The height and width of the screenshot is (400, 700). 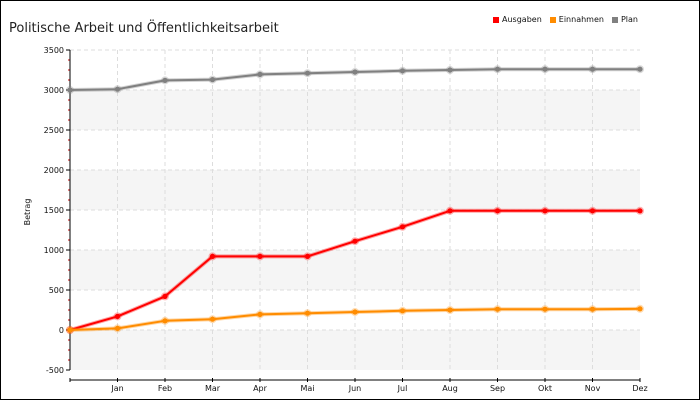 What do you see at coordinates (54, 170) in the screenshot?
I see `y-tick-label: 2000` at bounding box center [54, 170].